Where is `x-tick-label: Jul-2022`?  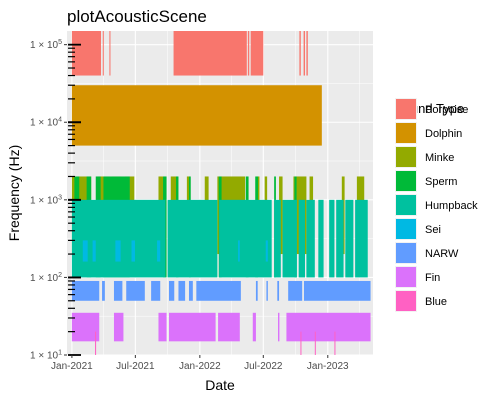 x-tick-label: Jul-2022 is located at coordinates (263, 366).